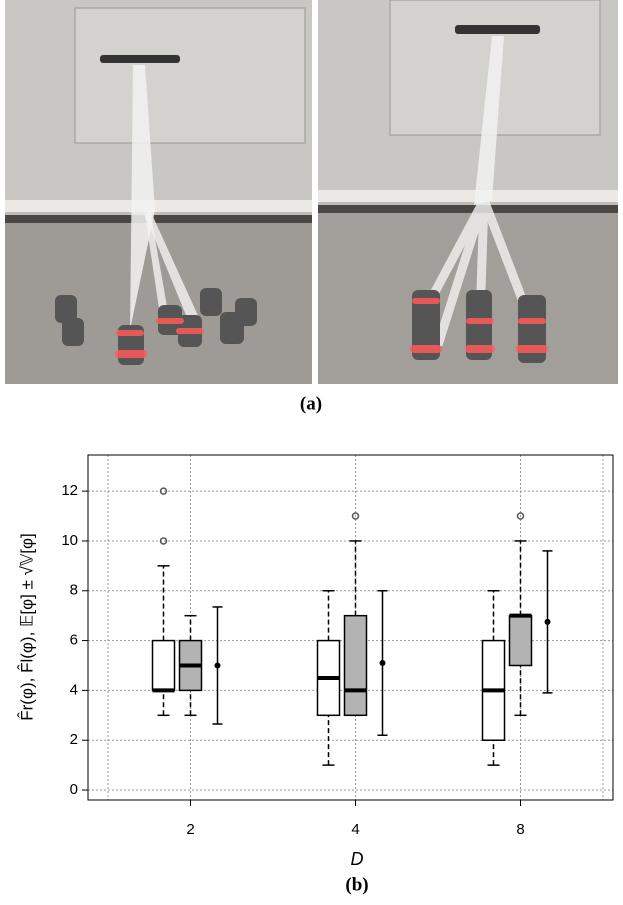 The image size is (623, 905). I want to click on y-tick-label: 8, so click(74, 590).